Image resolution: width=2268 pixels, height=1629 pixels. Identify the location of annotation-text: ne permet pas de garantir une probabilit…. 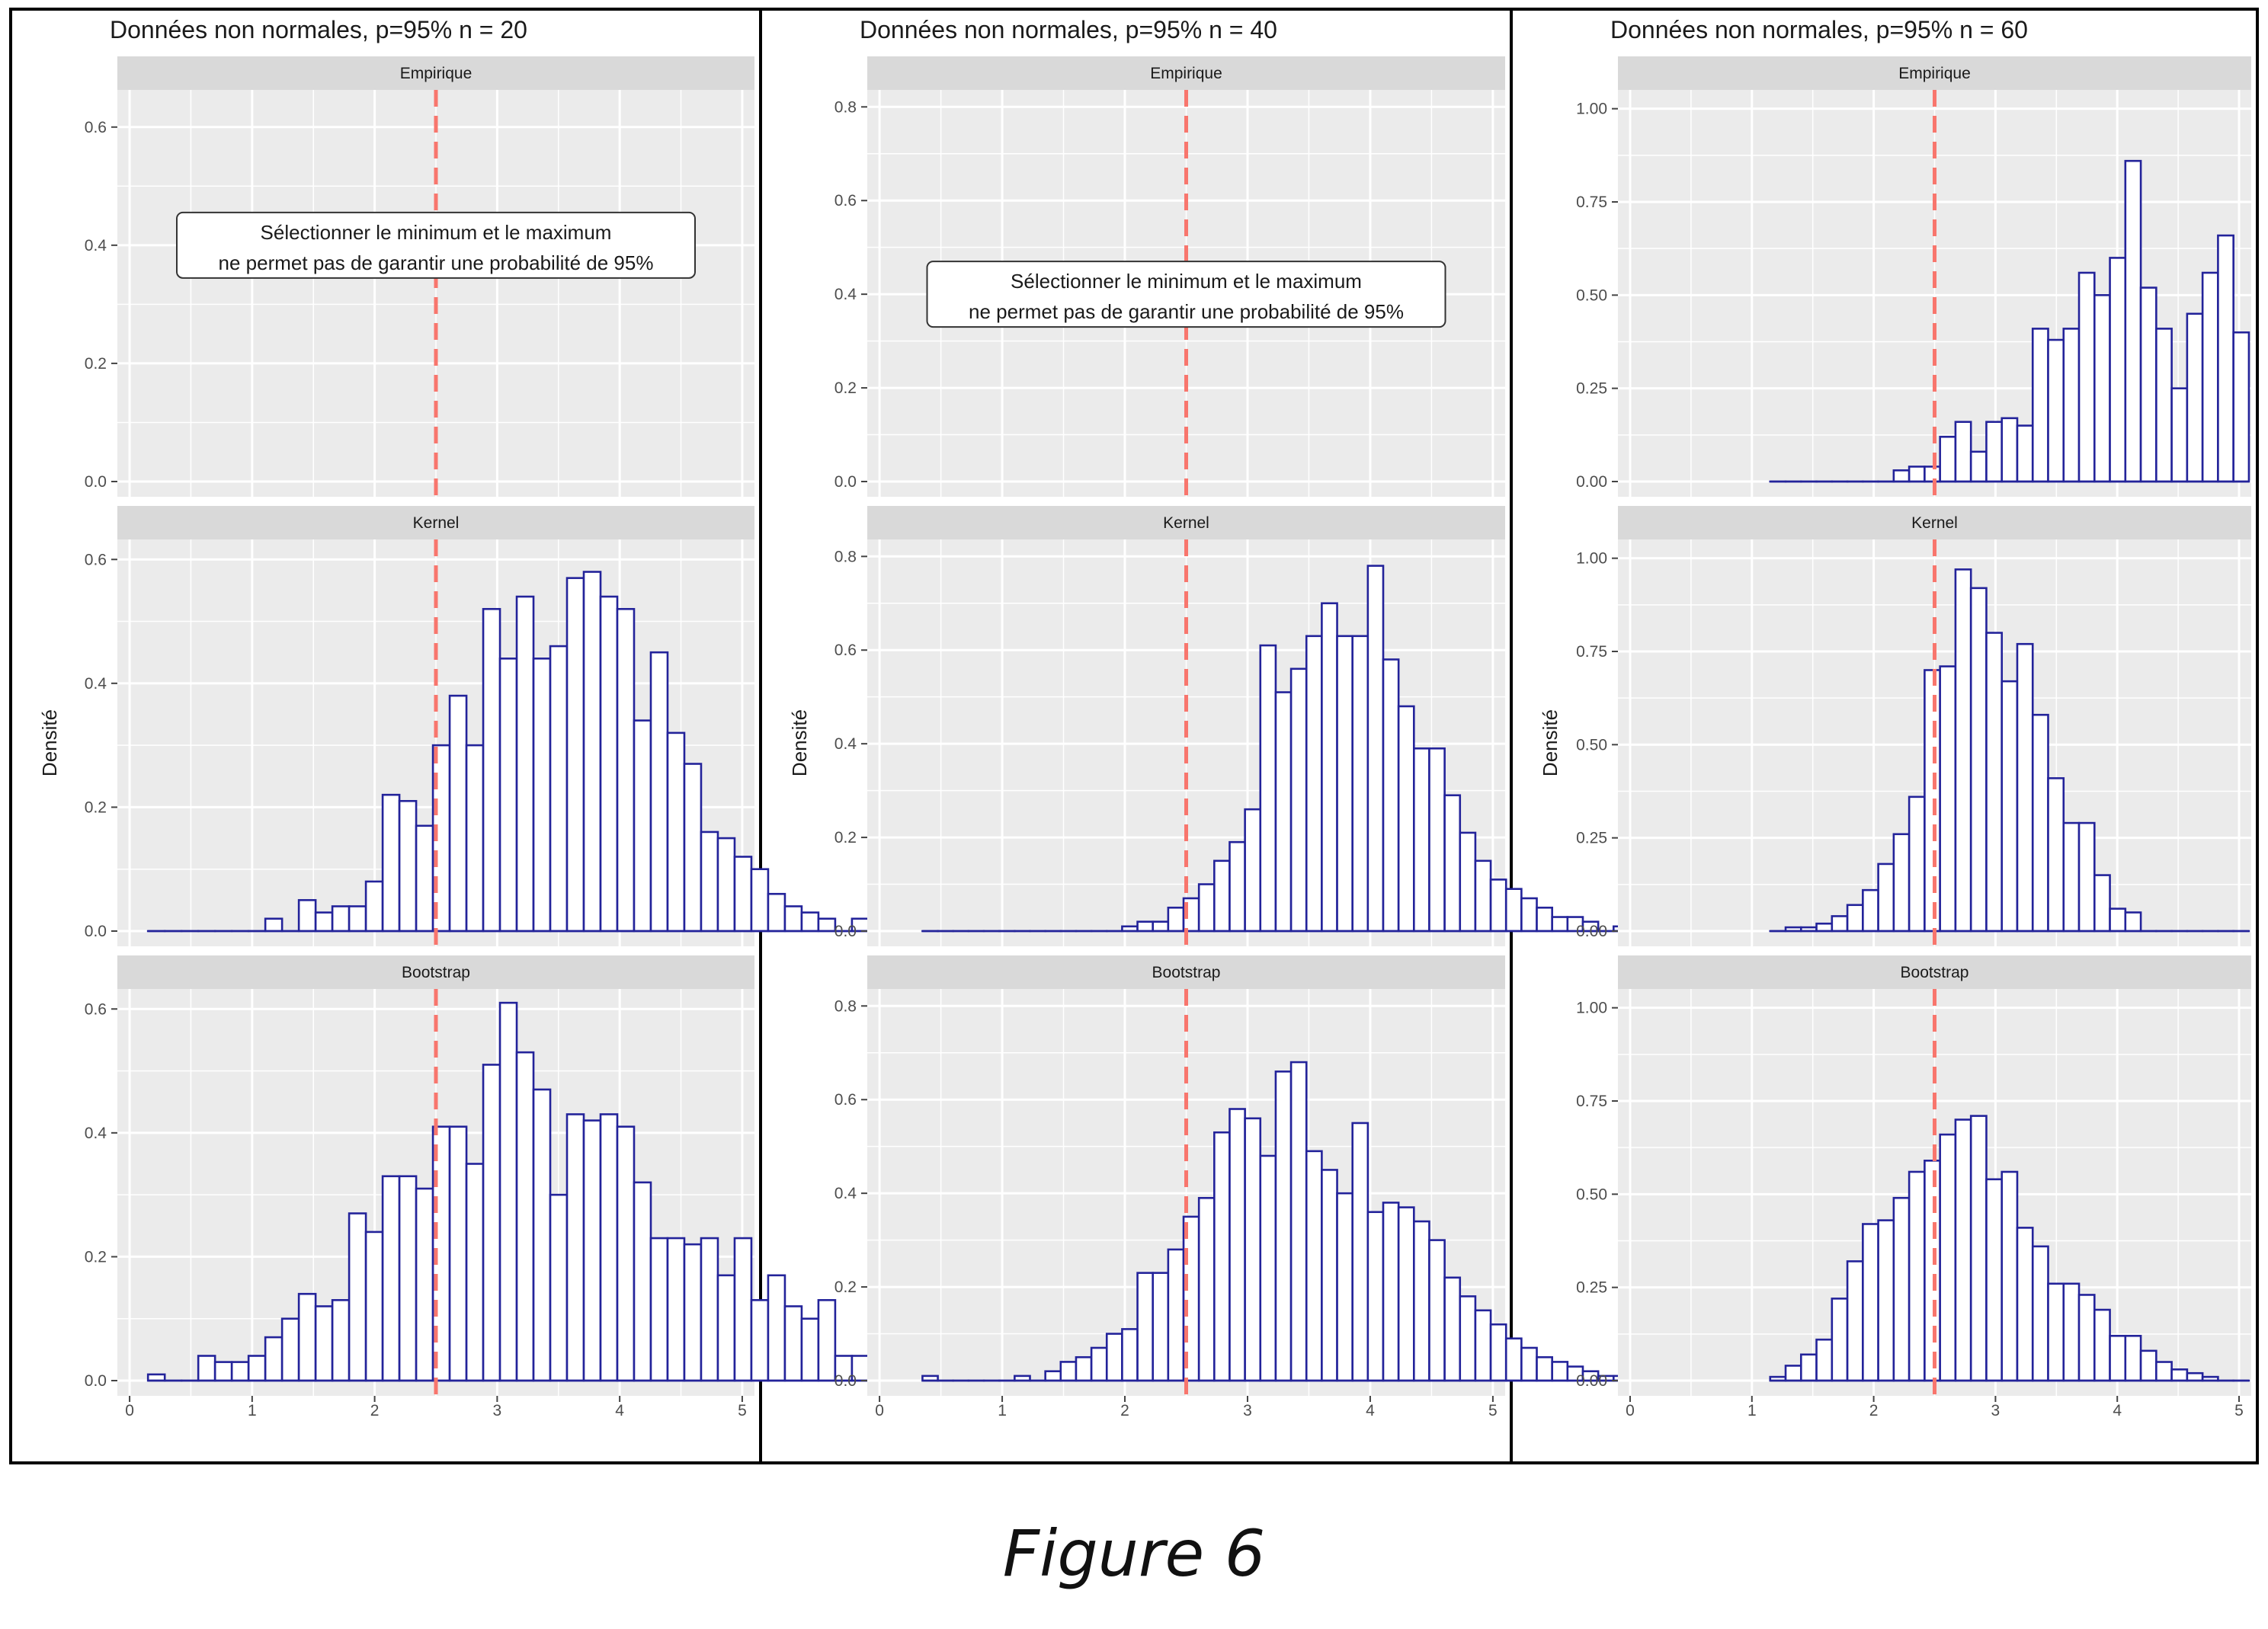
(1186, 311).